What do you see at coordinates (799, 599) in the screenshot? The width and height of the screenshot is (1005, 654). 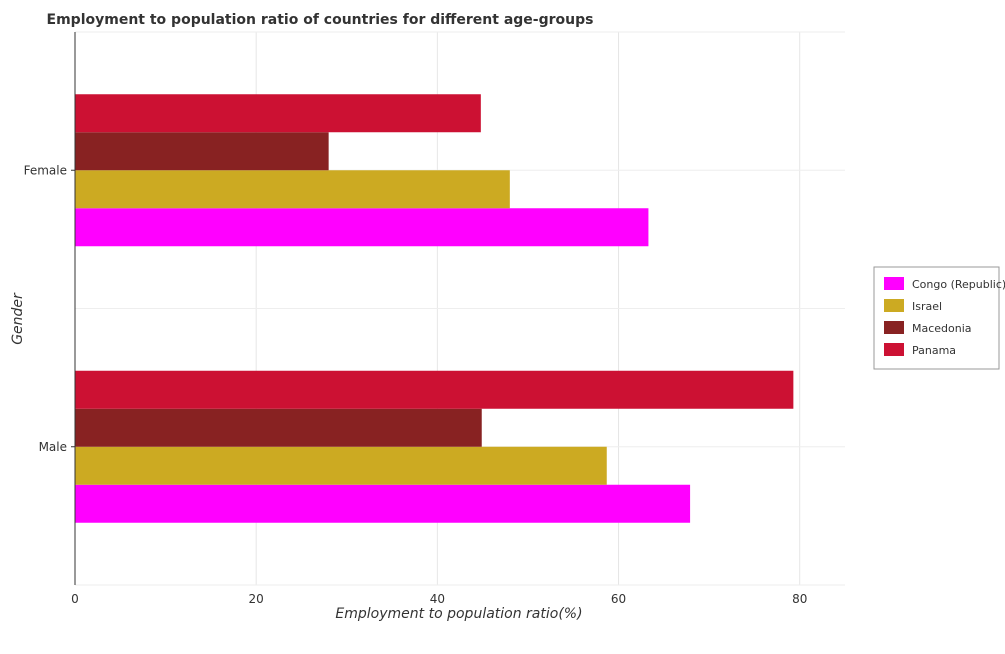 I see `x-tick-label: 80` at bounding box center [799, 599].